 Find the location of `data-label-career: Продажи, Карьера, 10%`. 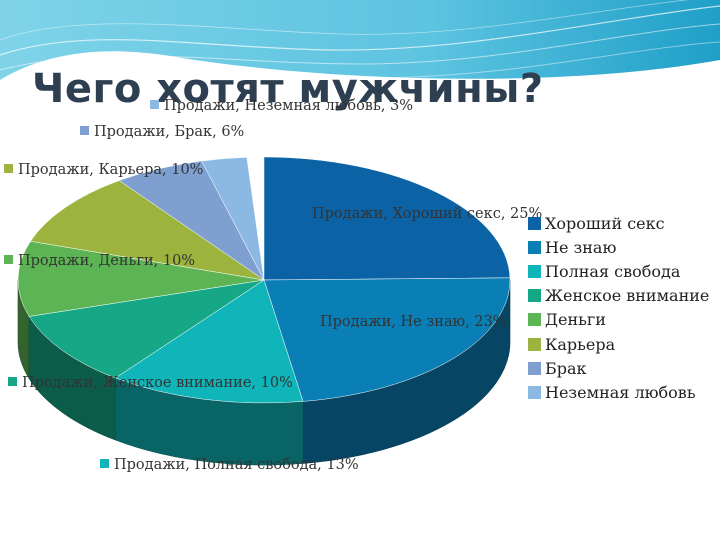

data-label-career: Продажи, Карьера, 10% is located at coordinates (103, 170).